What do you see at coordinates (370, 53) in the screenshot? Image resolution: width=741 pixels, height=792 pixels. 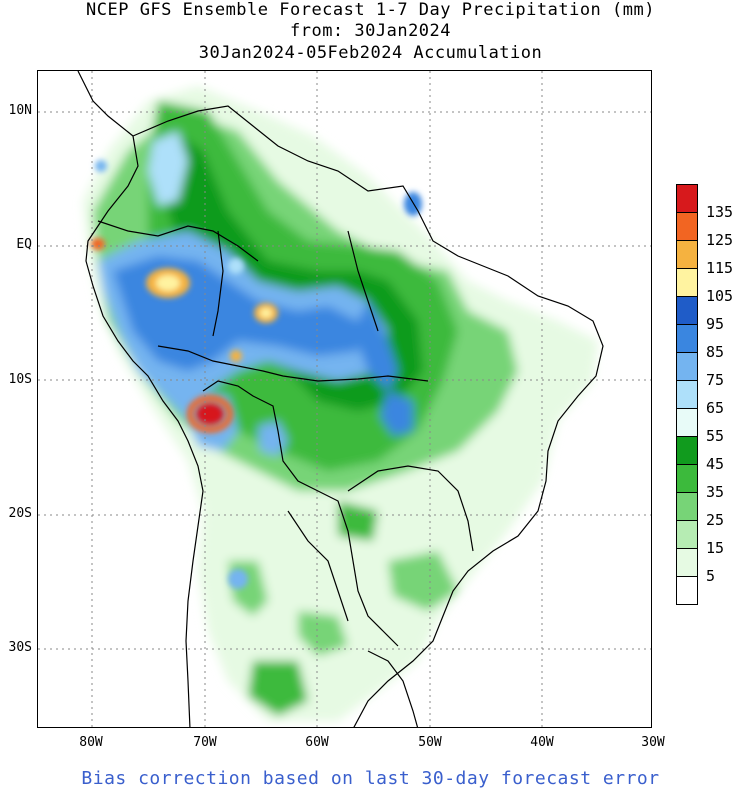 I see `title-line-3: 30Jan2024-05Feb2024 Accumulation` at bounding box center [370, 53].